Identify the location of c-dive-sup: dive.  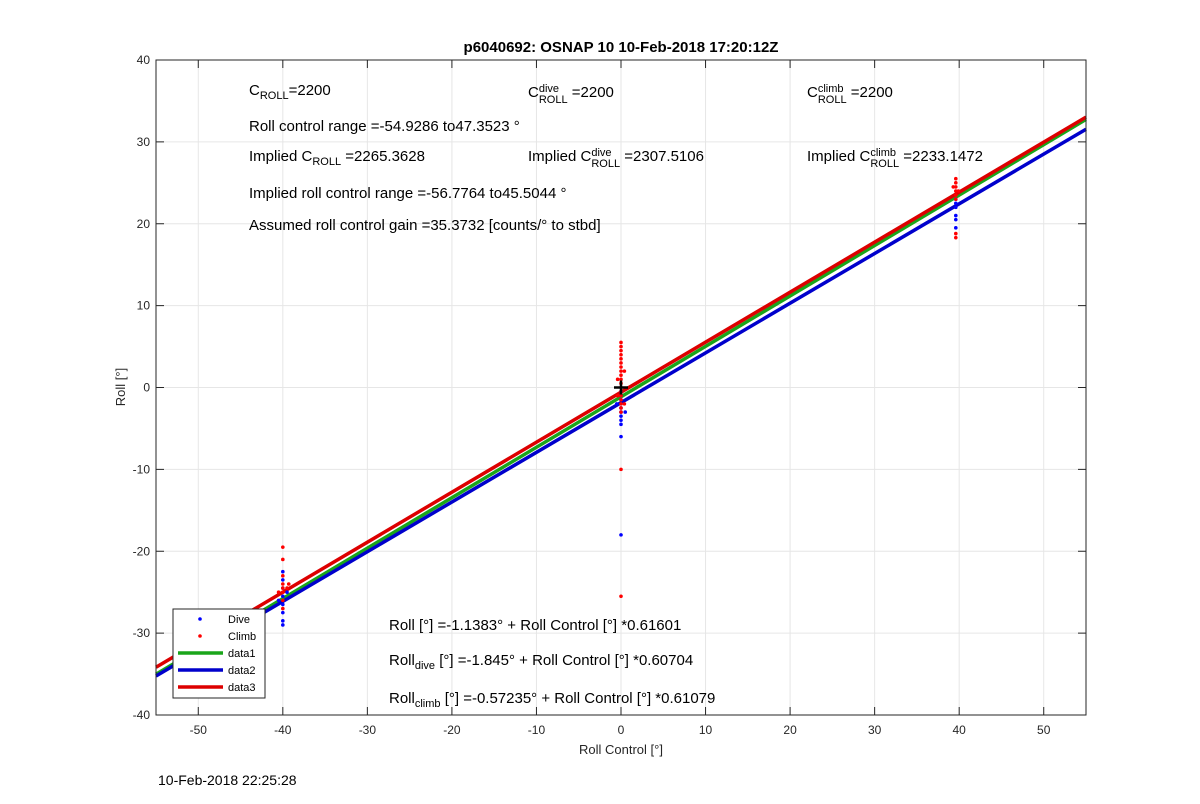
(549, 89).